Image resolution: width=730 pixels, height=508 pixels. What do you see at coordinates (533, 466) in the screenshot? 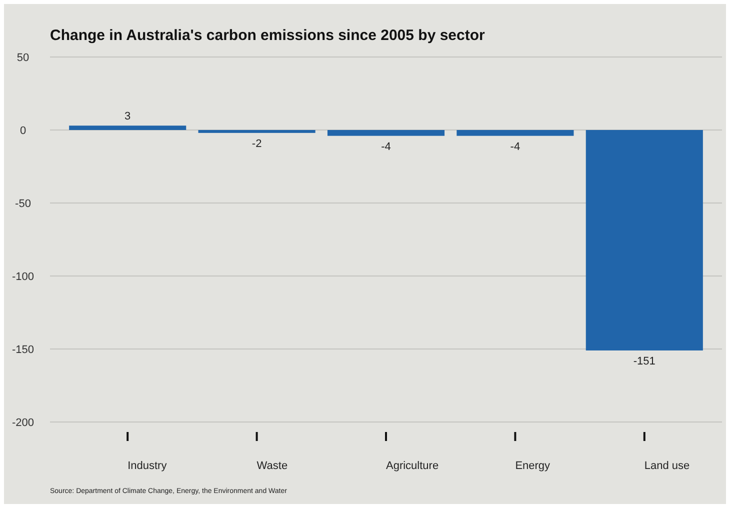
I see `x-tick-label: Energy` at bounding box center [533, 466].